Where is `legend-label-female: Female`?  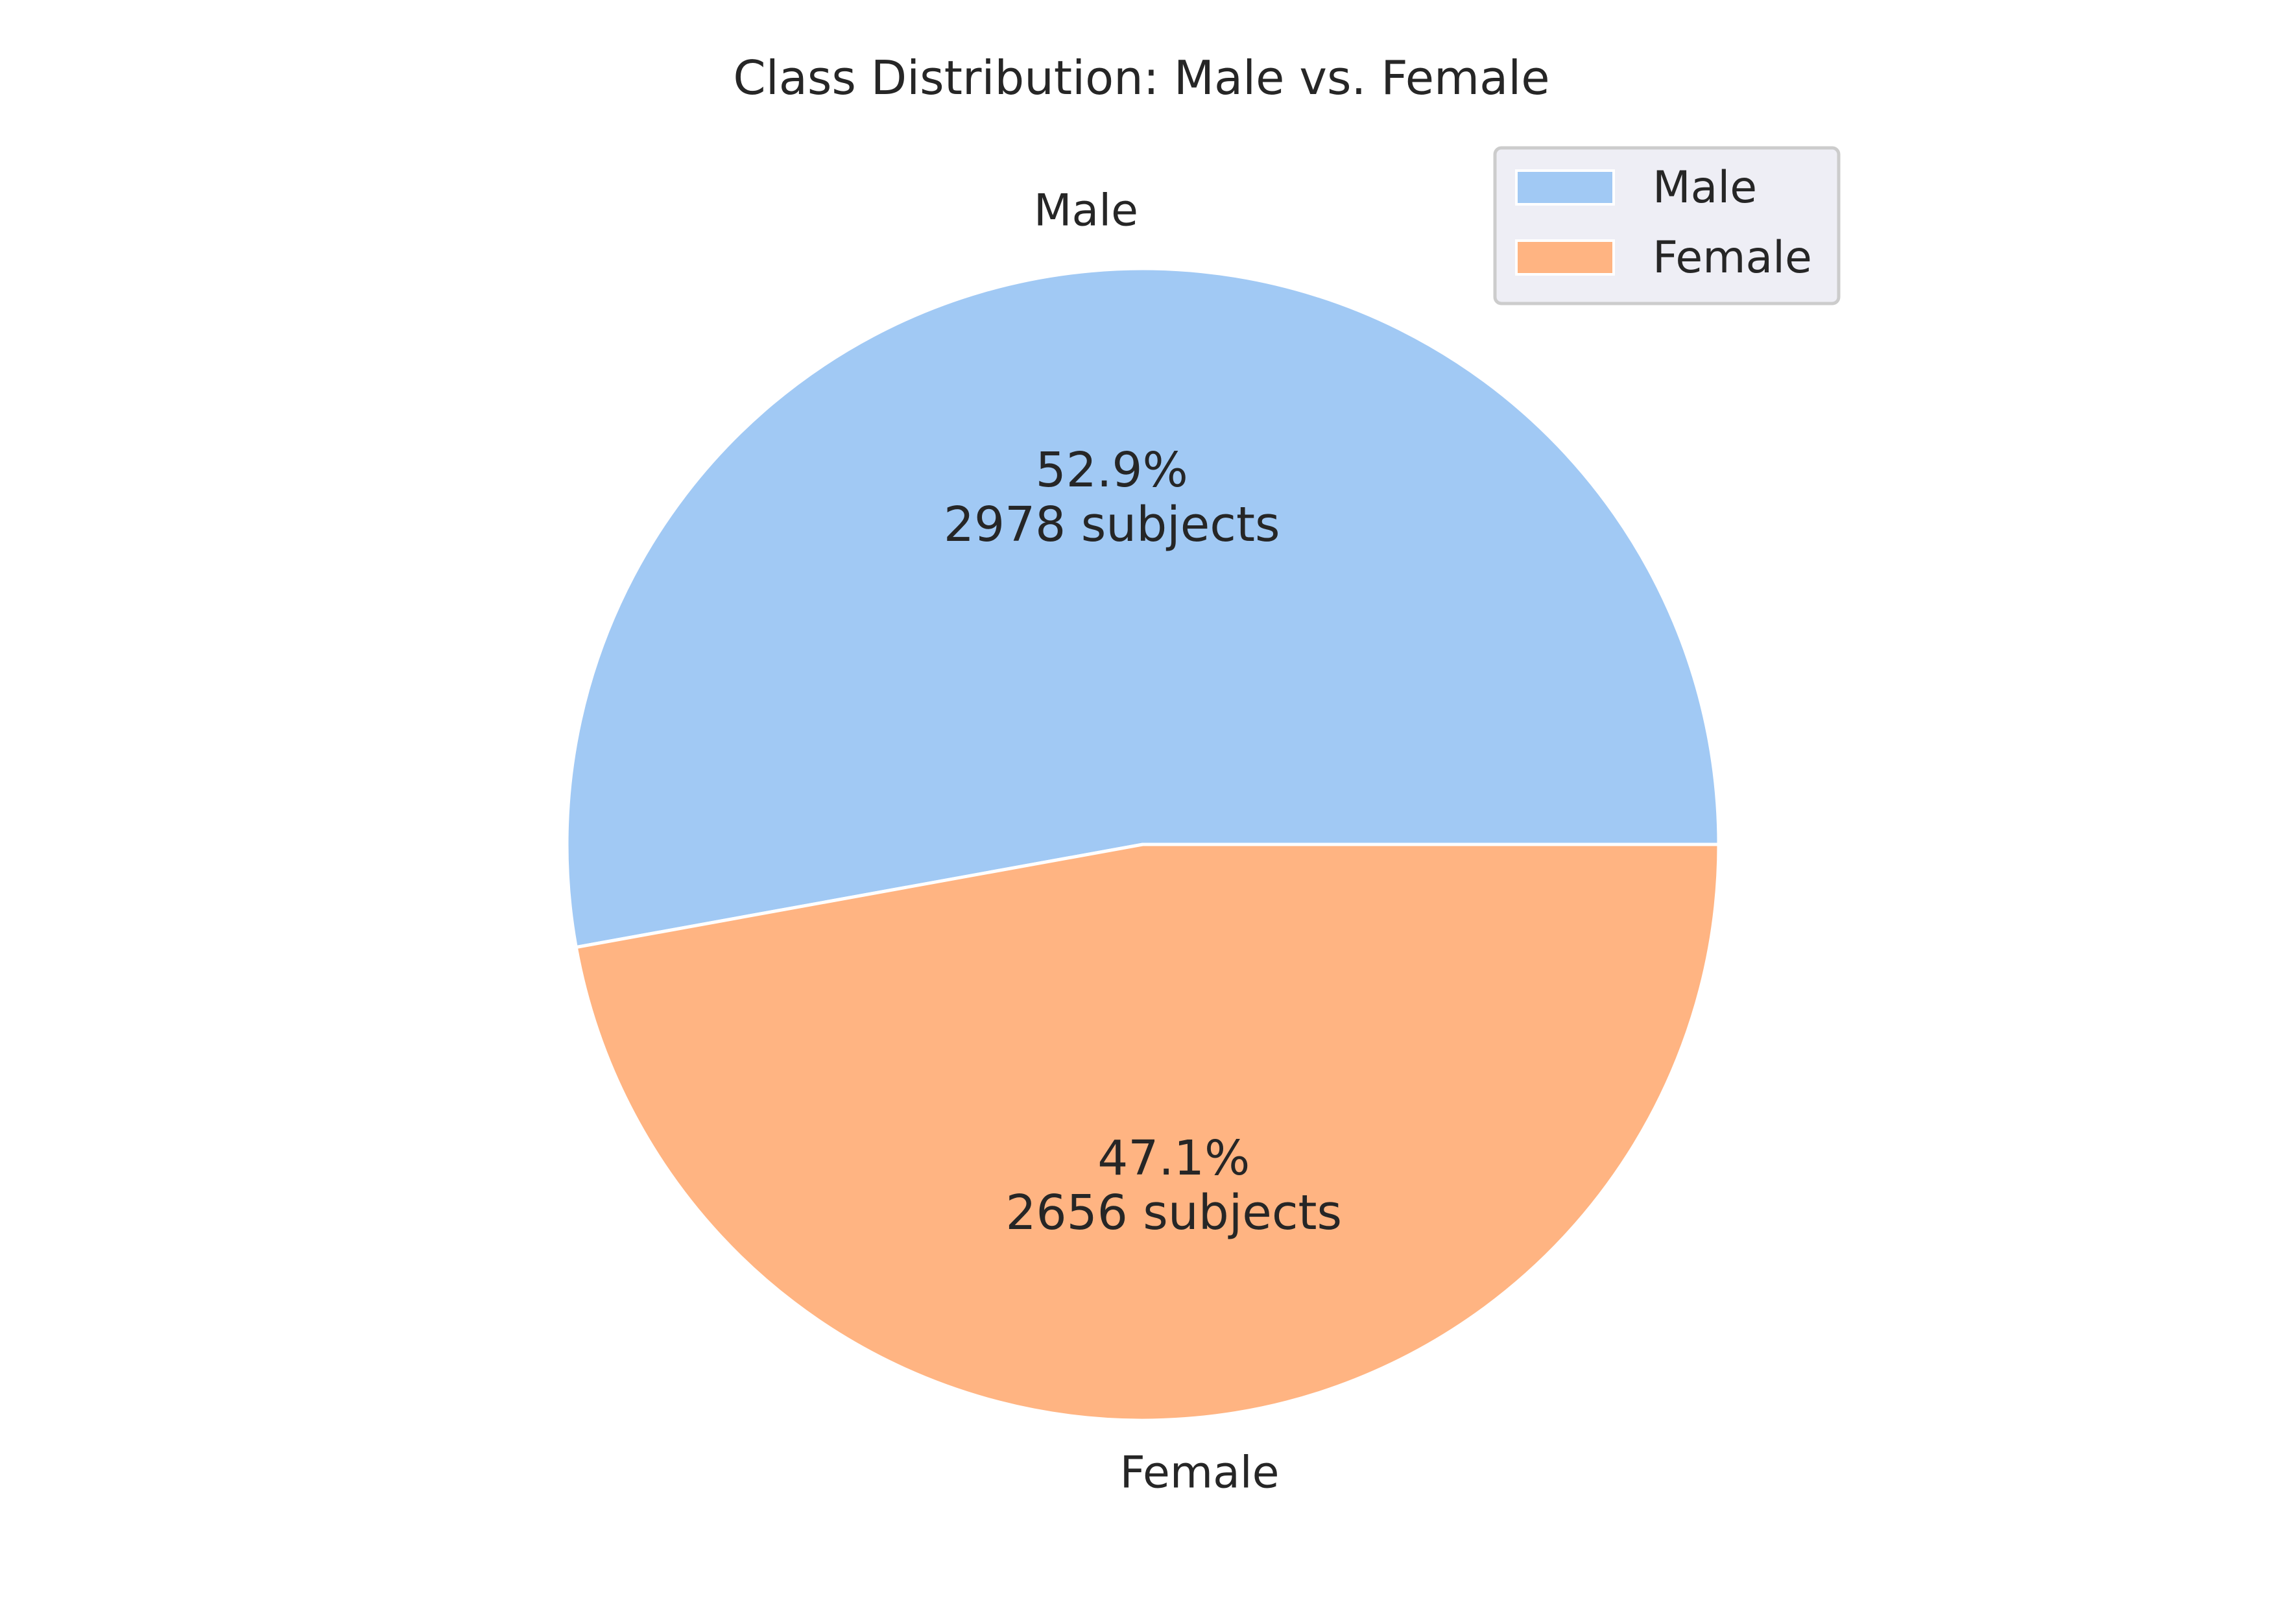 legend-label-female: Female is located at coordinates (1732, 257).